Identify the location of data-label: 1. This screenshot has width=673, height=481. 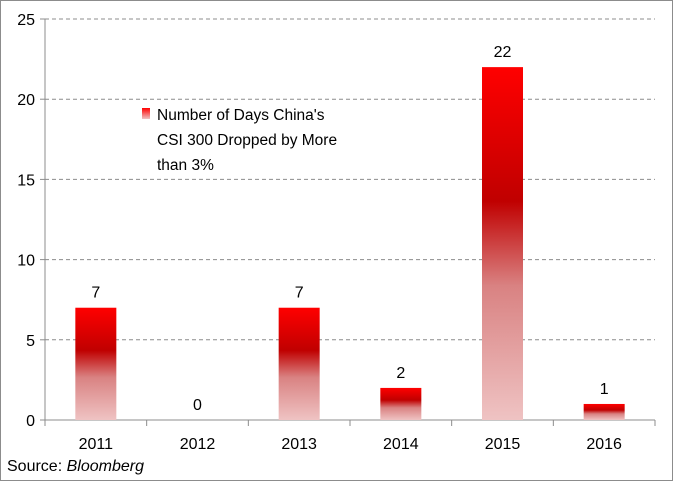
(604, 389).